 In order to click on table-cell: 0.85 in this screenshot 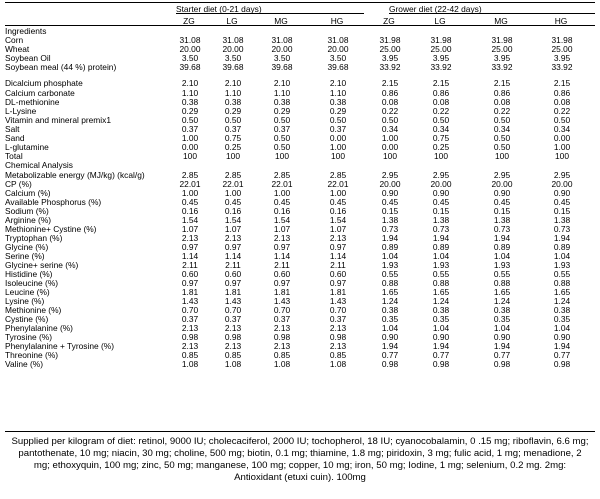, I will do `click(282, 355)`.